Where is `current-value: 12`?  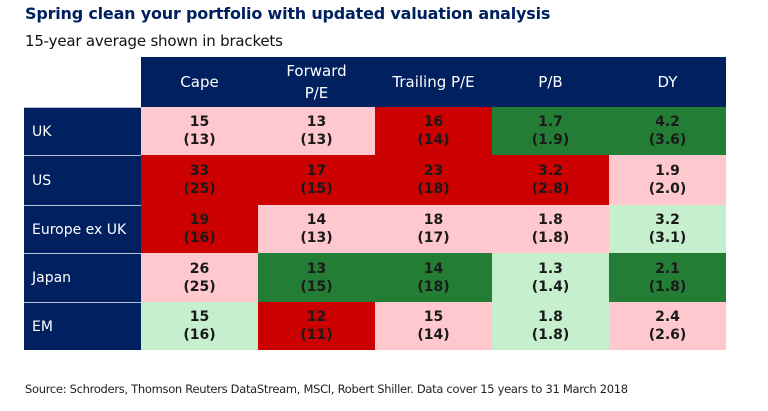 current-value: 12 is located at coordinates (316, 317).